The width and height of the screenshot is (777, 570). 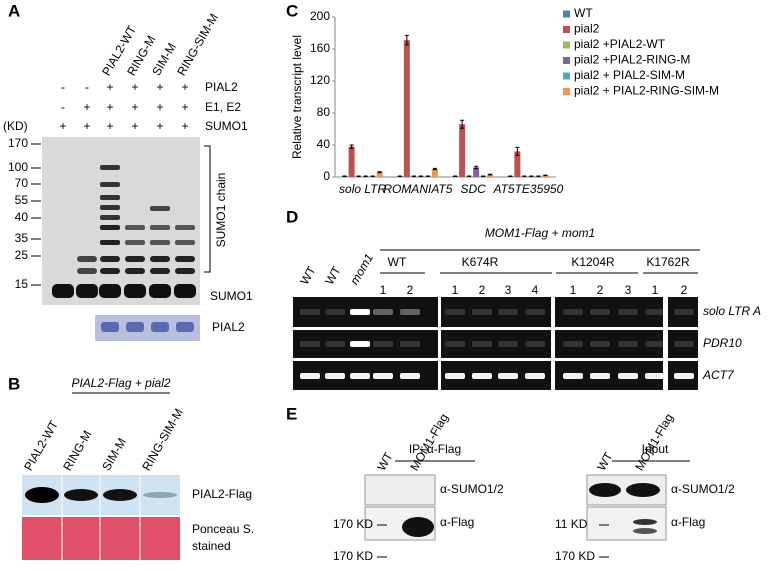 I want to click on blot-a, so click(x=121, y=221).